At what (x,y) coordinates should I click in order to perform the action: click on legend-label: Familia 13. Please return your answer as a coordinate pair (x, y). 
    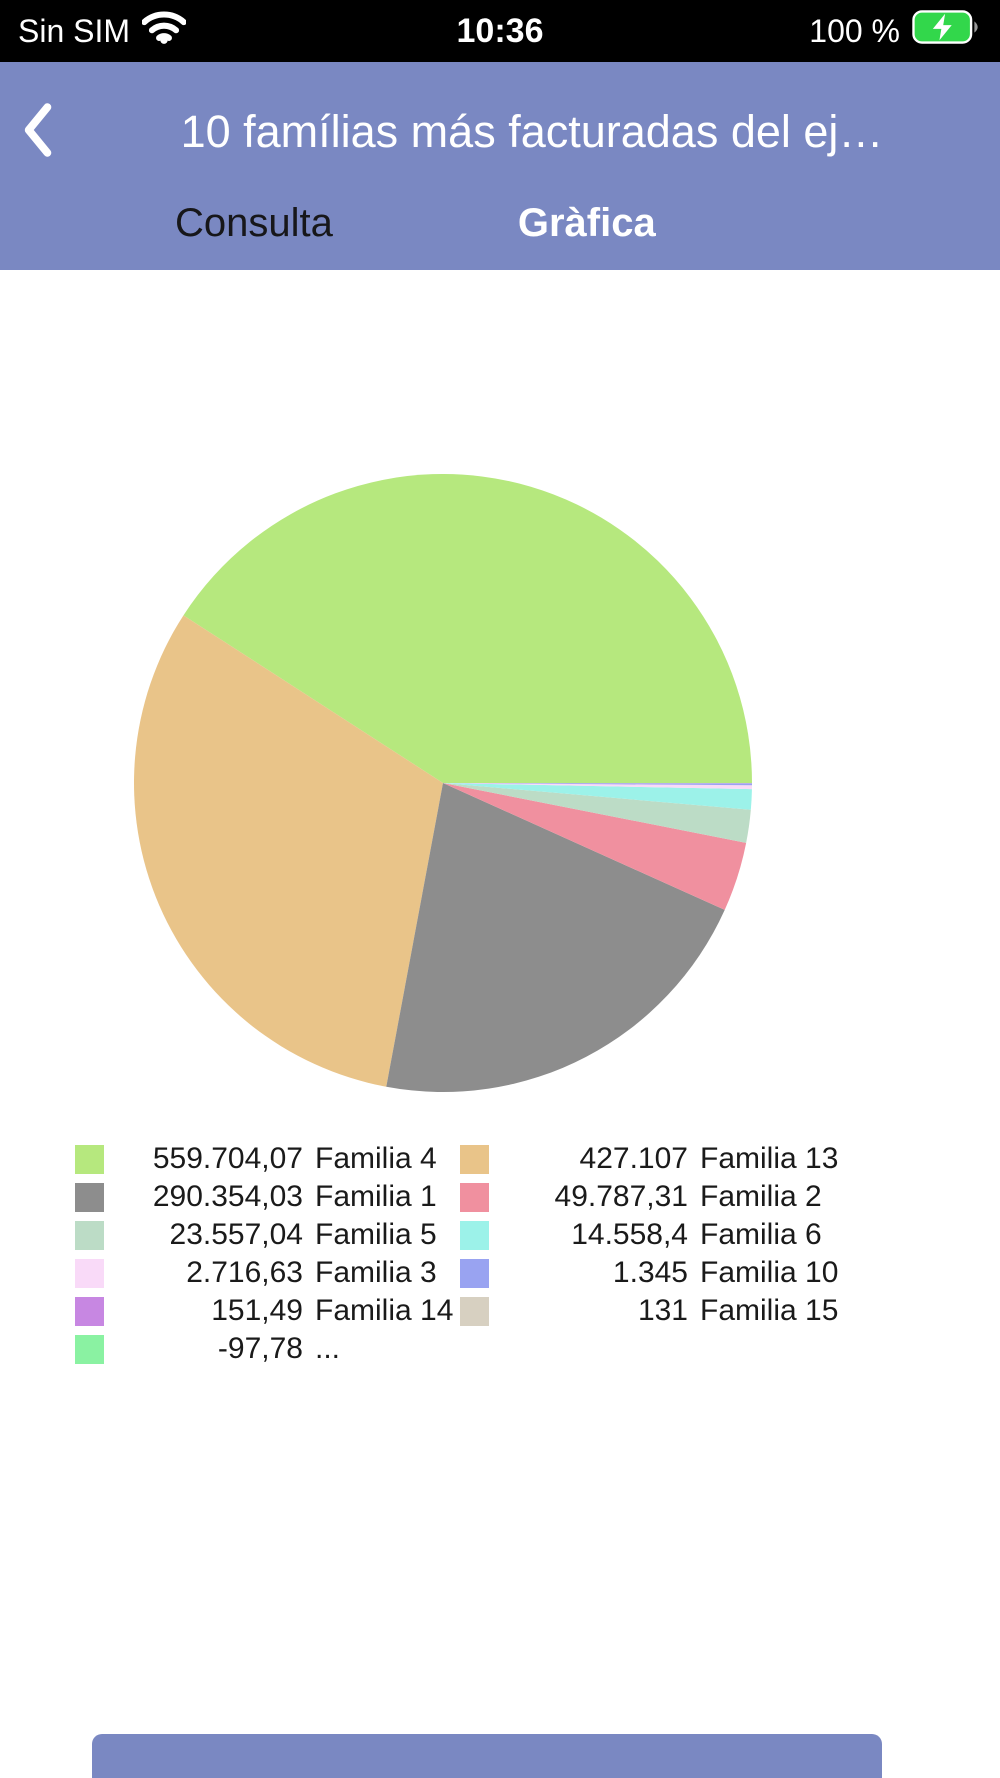
    Looking at the image, I should click on (769, 1158).